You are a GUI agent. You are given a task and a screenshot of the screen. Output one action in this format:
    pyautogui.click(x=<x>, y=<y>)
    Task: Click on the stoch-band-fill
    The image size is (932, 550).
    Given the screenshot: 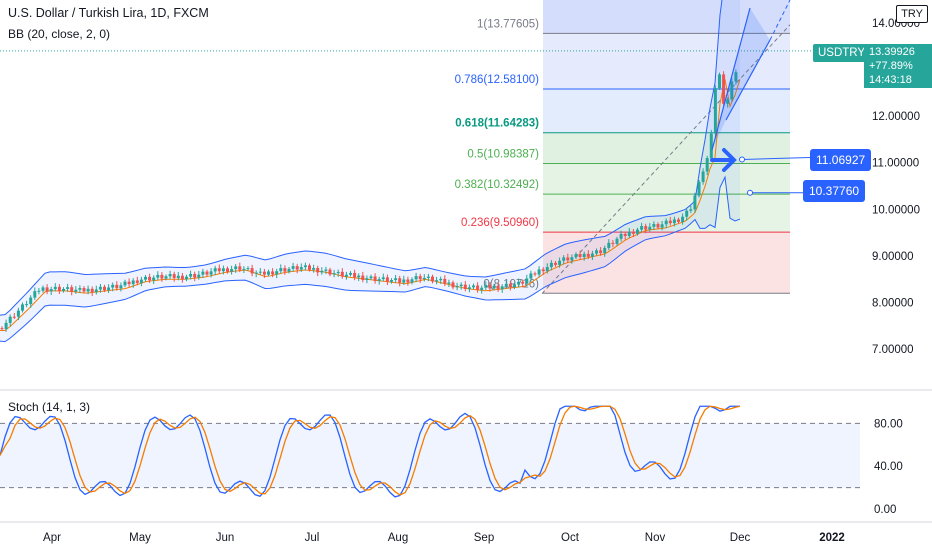 What is the action you would take?
    pyautogui.click(x=430, y=455)
    